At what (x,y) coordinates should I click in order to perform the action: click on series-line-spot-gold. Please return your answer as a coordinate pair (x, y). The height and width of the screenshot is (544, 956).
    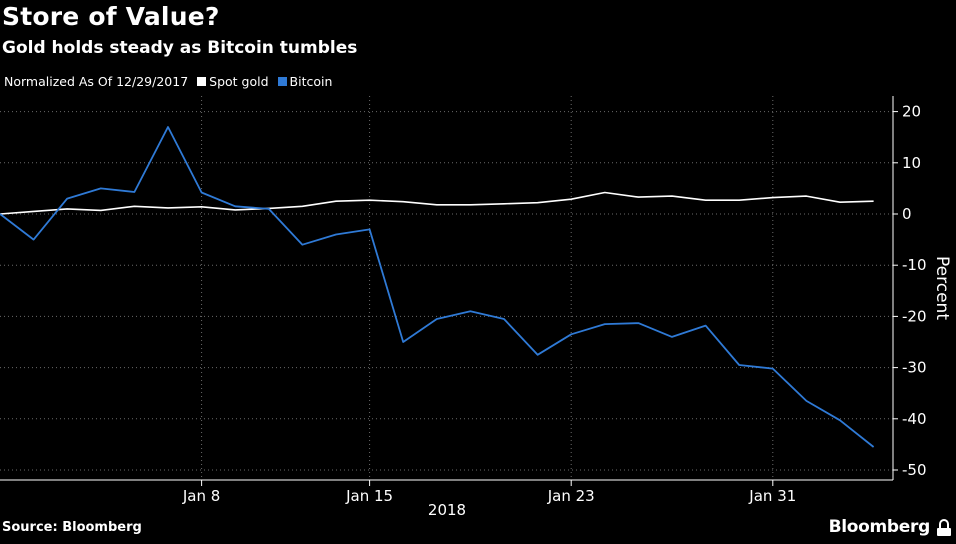
    Looking at the image, I should click on (437, 203).